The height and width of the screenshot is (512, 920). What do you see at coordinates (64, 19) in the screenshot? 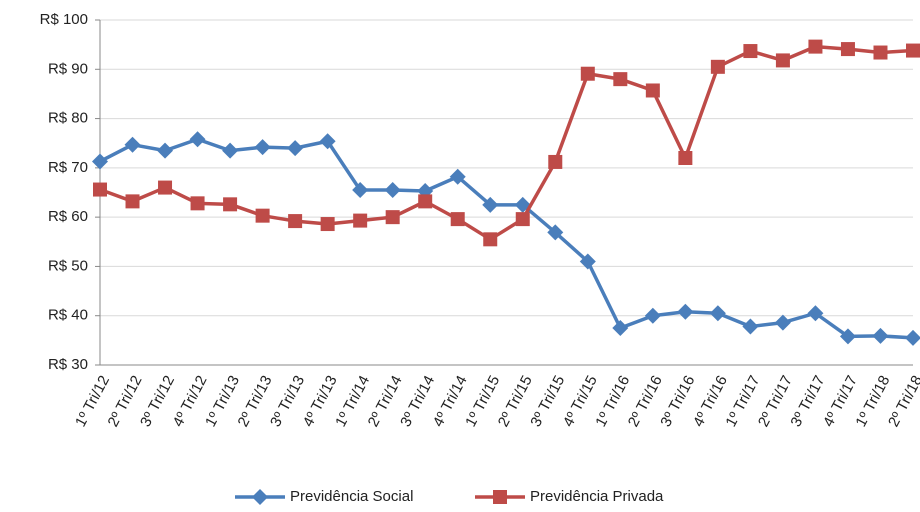
I see `y-tick-label: R$ 100` at bounding box center [64, 19].